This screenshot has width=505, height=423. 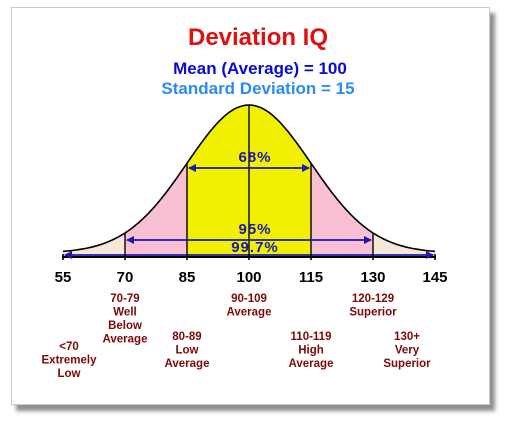 What do you see at coordinates (257, 88) in the screenshot?
I see `sd-subtitle: Standard Deviation = 15` at bounding box center [257, 88].